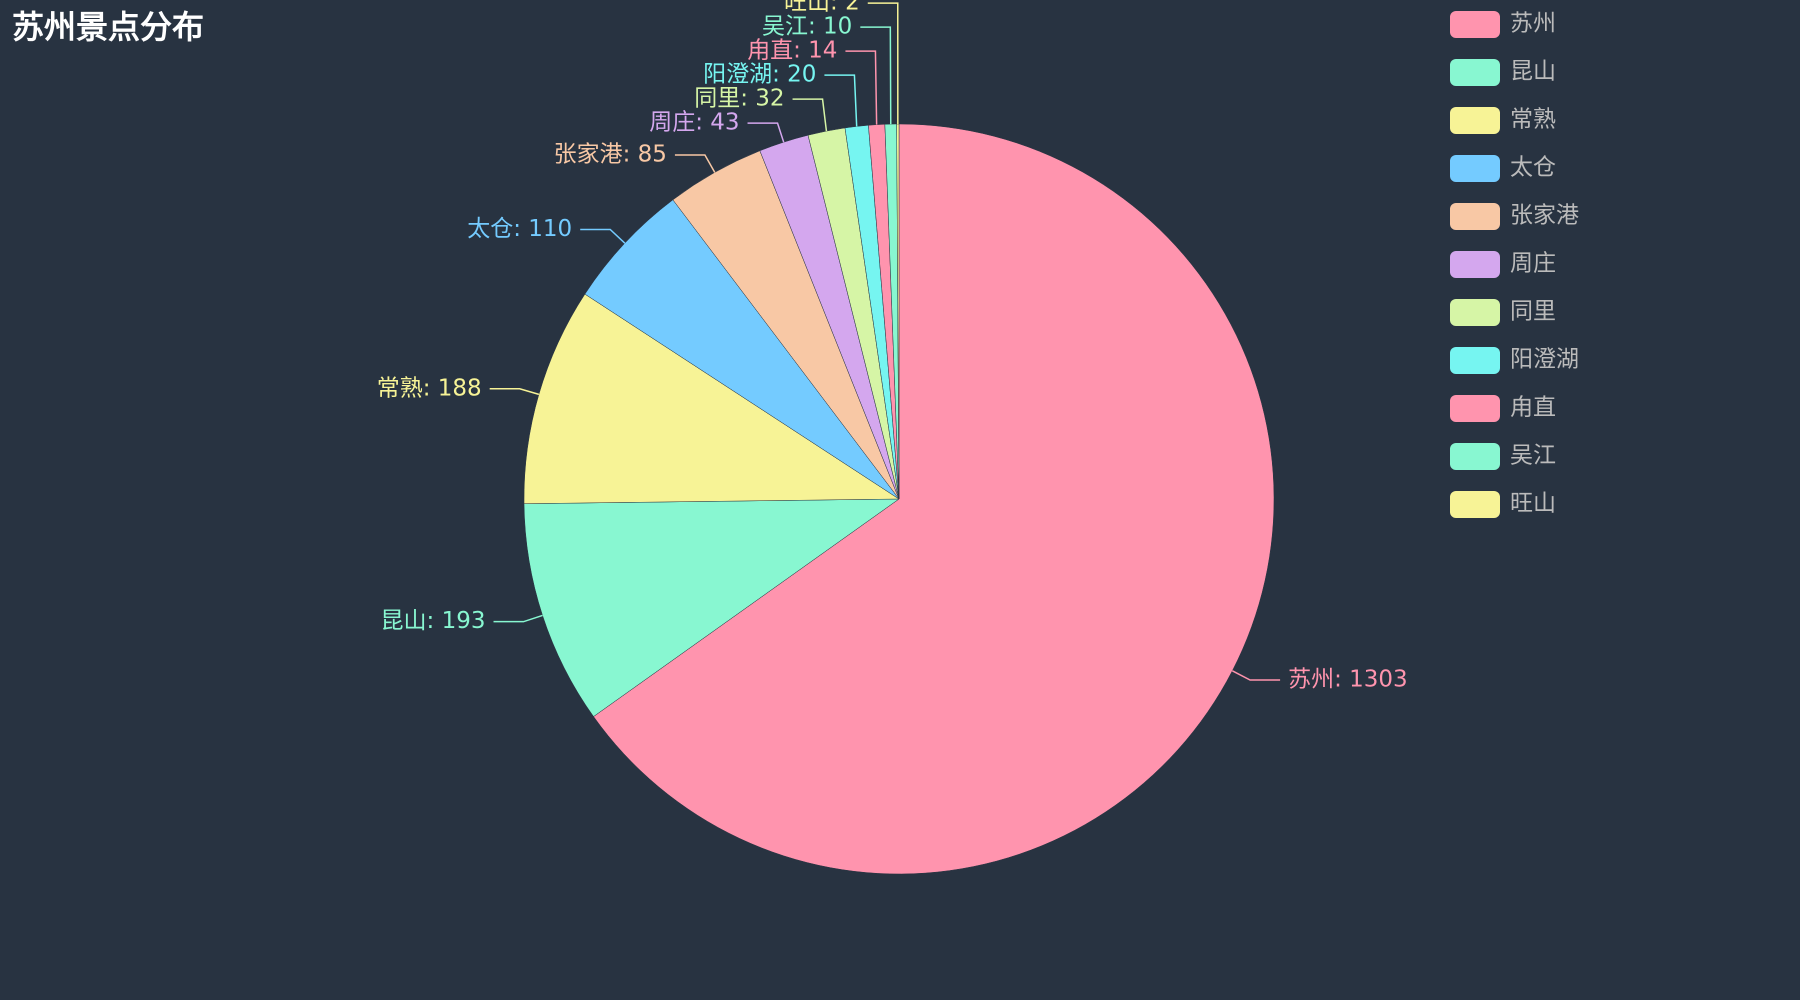 The image size is (1800, 1000). What do you see at coordinates (1544, 216) in the screenshot?
I see `legend-label: 张家港` at bounding box center [1544, 216].